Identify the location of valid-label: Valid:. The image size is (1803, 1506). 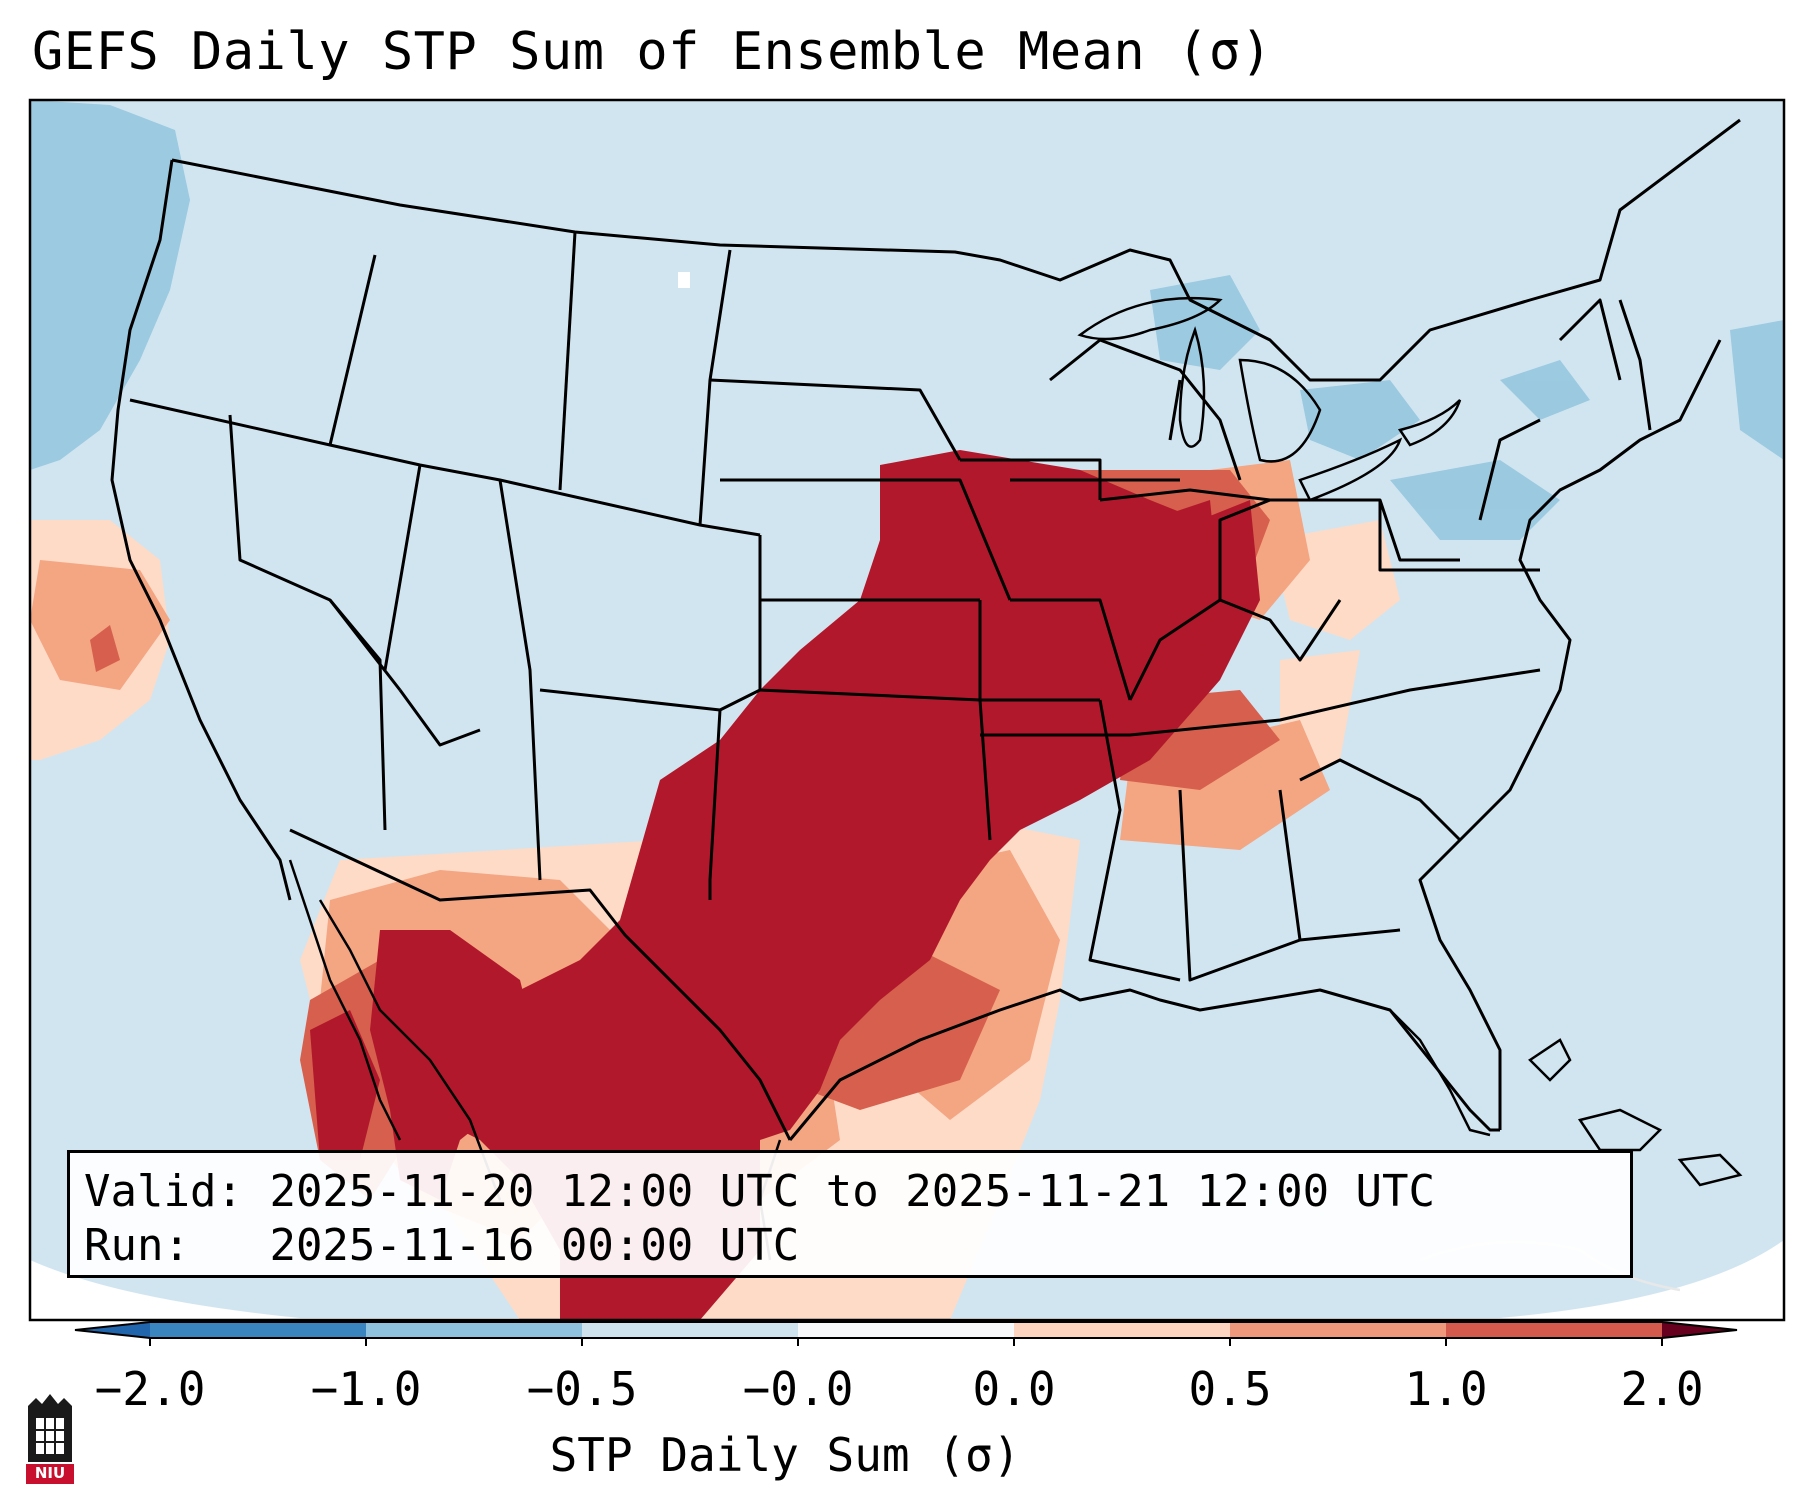
(163, 1191).